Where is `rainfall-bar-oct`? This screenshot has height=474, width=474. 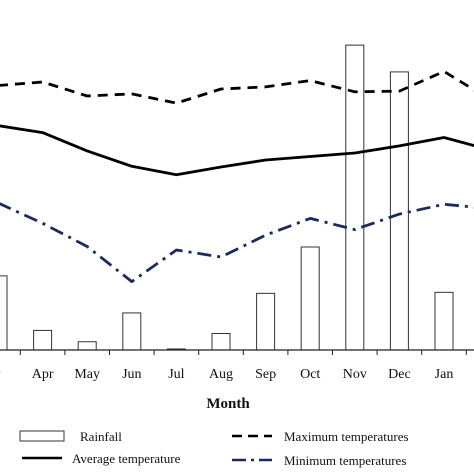 rainfall-bar-oct is located at coordinates (310, 298).